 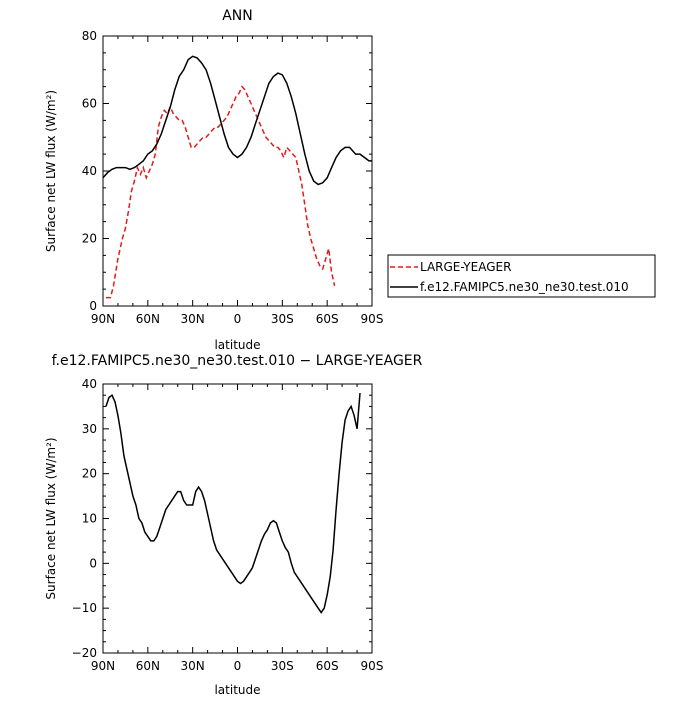 What do you see at coordinates (84, 608) in the screenshot?
I see `y-tick-label: −10` at bounding box center [84, 608].